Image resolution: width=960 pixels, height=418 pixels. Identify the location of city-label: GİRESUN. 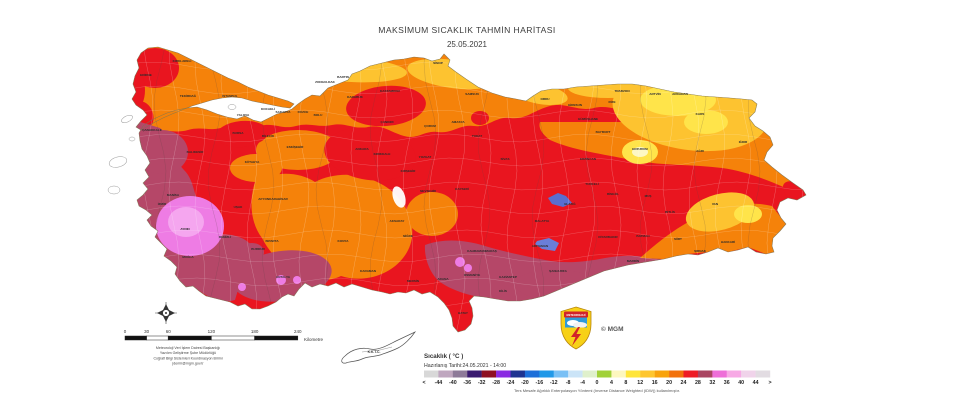
(575, 105).